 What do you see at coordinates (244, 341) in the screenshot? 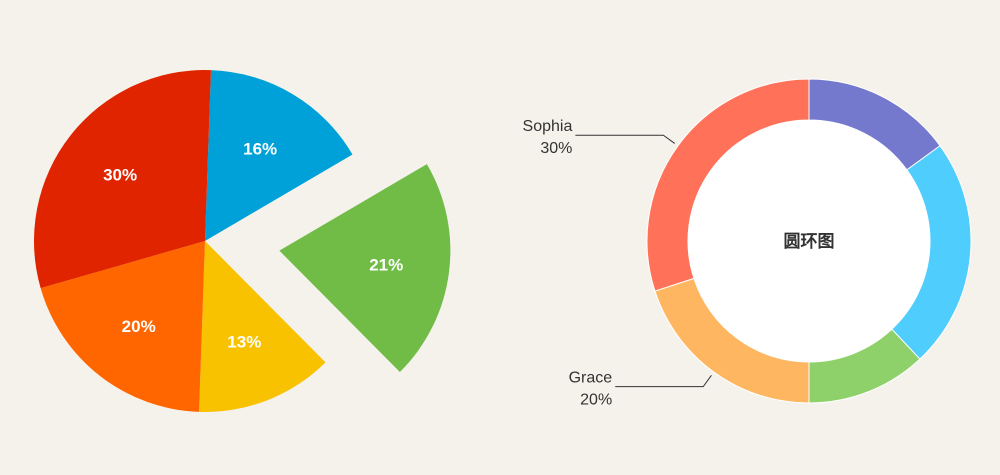
I see `pie-slice-label: 13%` at bounding box center [244, 341].